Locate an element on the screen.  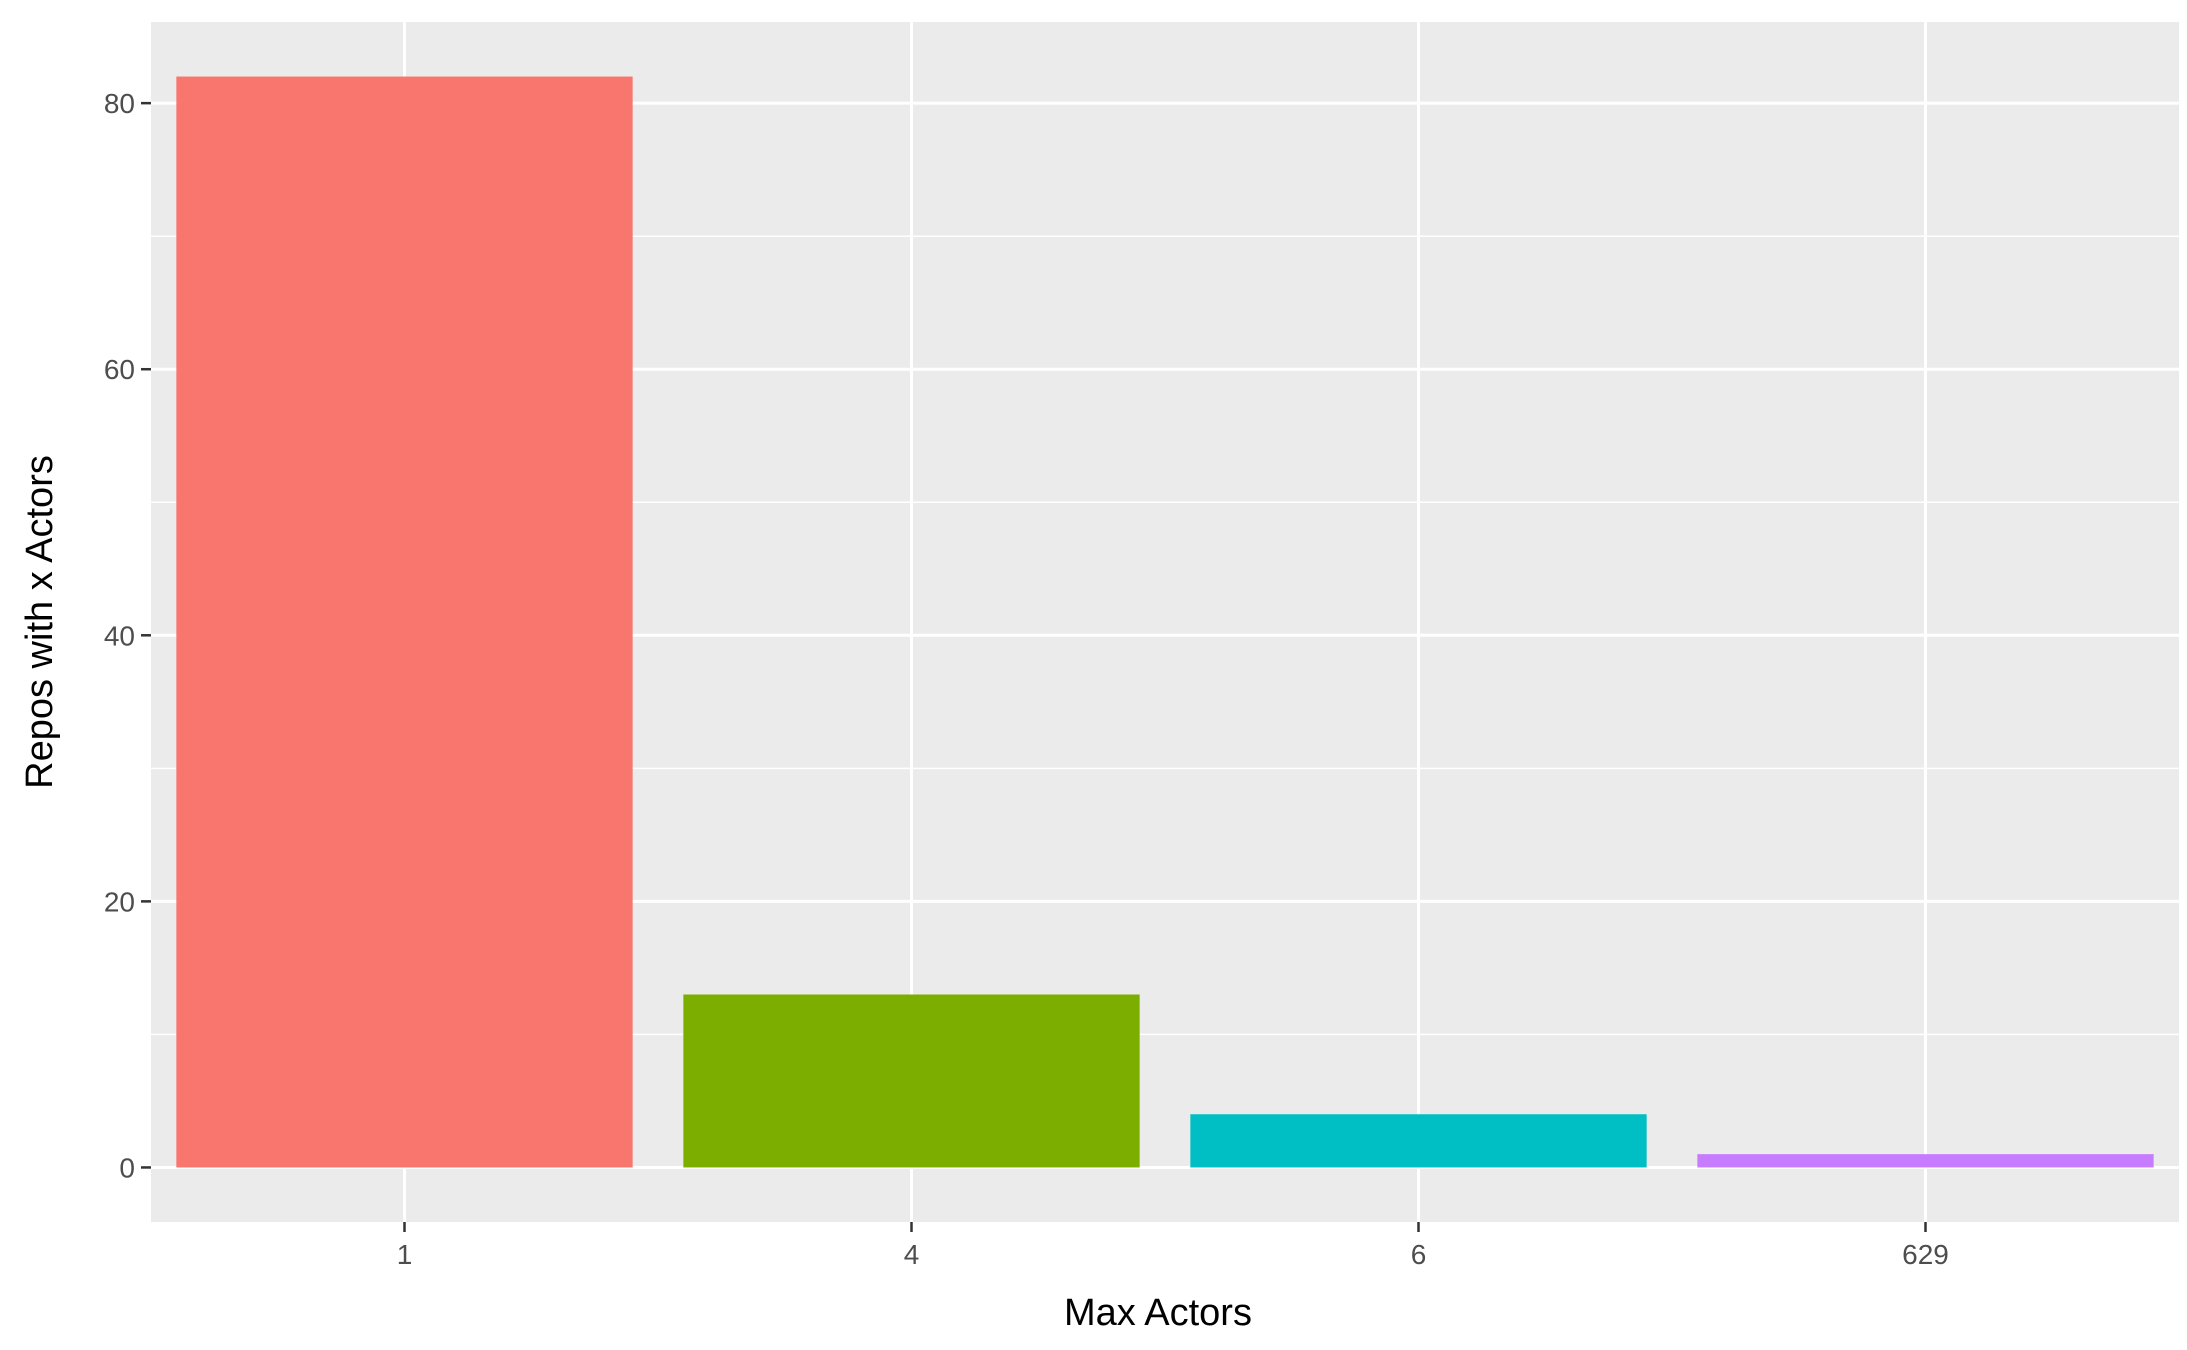
y-tick-label: 20 is located at coordinates (119, 901).